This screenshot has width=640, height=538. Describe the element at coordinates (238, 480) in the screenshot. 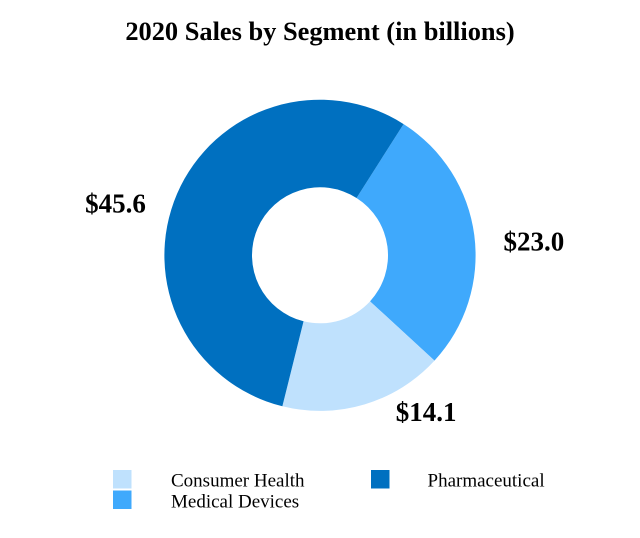

I see `svg-text: Consumer Health` at that location.